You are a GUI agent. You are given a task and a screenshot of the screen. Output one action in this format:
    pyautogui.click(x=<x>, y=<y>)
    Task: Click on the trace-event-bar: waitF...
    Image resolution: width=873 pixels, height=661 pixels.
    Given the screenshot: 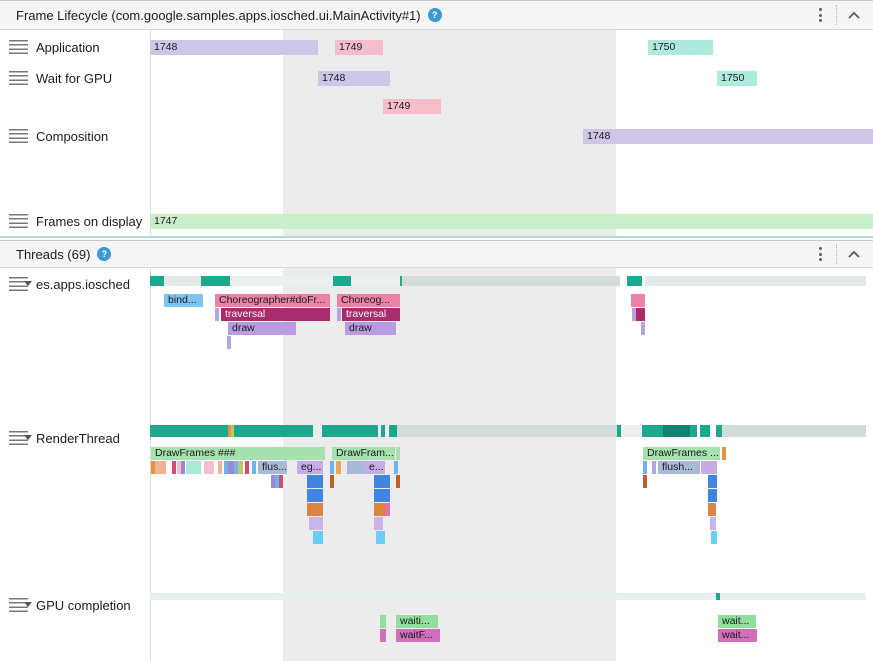 What is the action you would take?
    pyautogui.click(x=418, y=635)
    